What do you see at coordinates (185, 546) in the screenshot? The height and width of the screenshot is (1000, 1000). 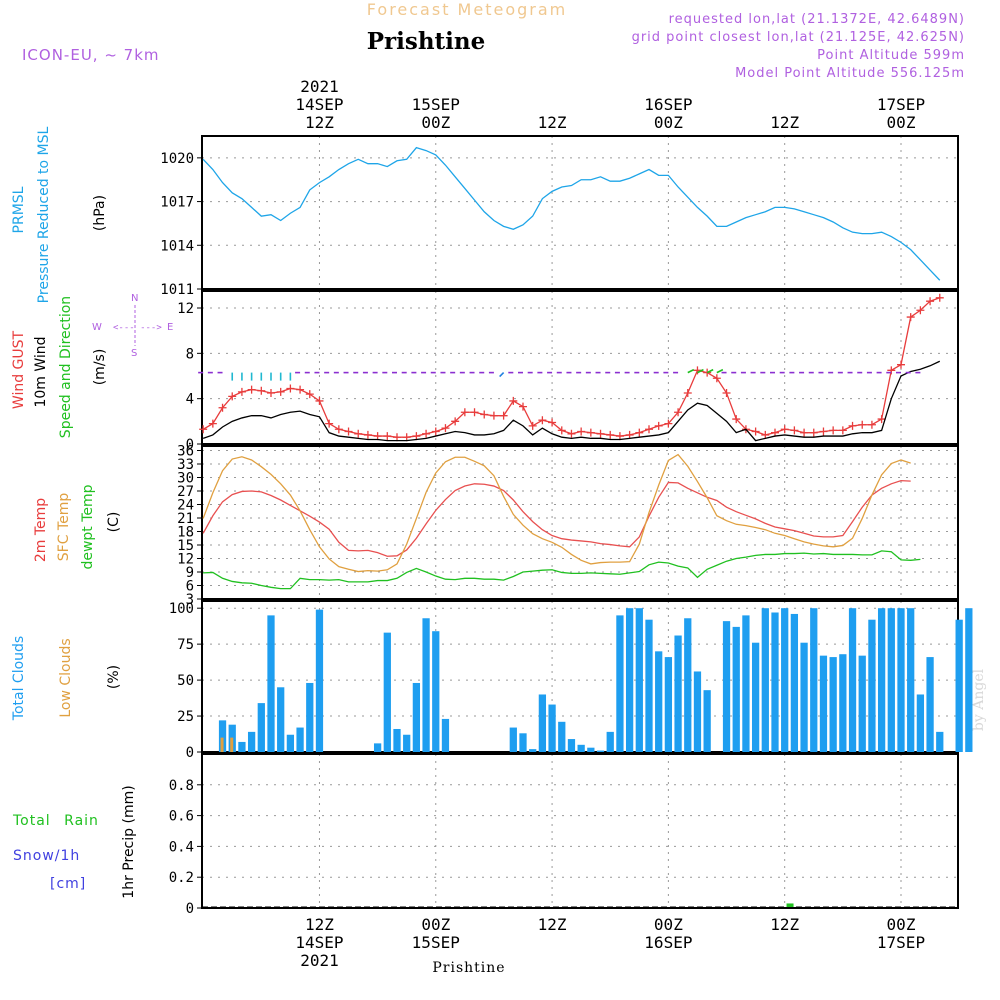 I see `y-tick-label: 15` at bounding box center [185, 546].